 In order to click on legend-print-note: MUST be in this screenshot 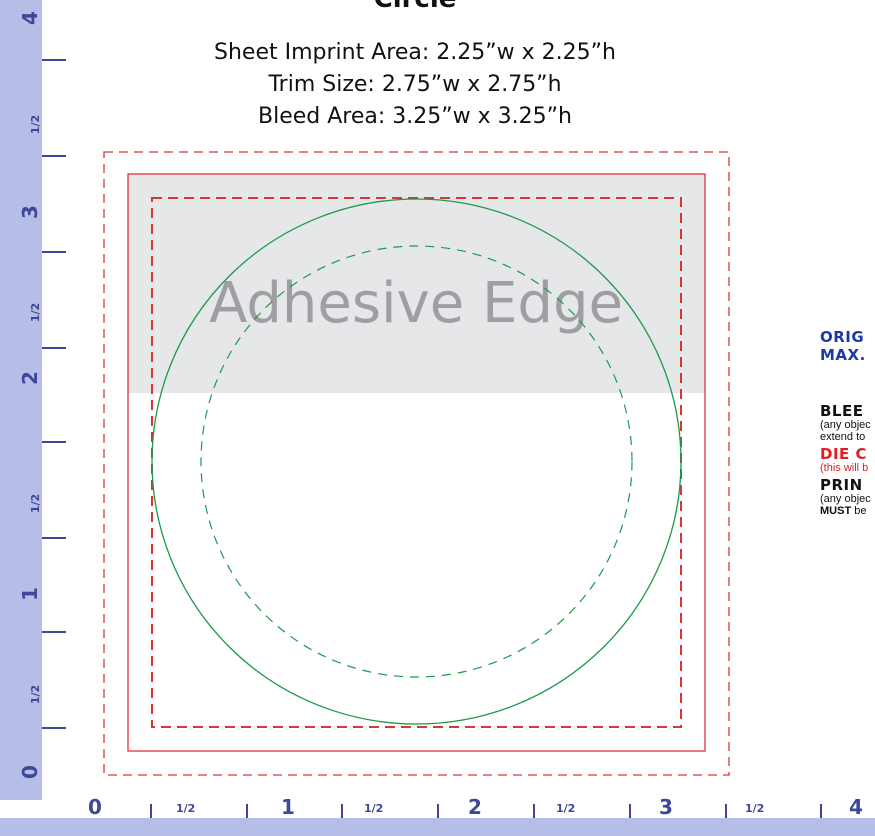, I will do `click(843, 511)`.